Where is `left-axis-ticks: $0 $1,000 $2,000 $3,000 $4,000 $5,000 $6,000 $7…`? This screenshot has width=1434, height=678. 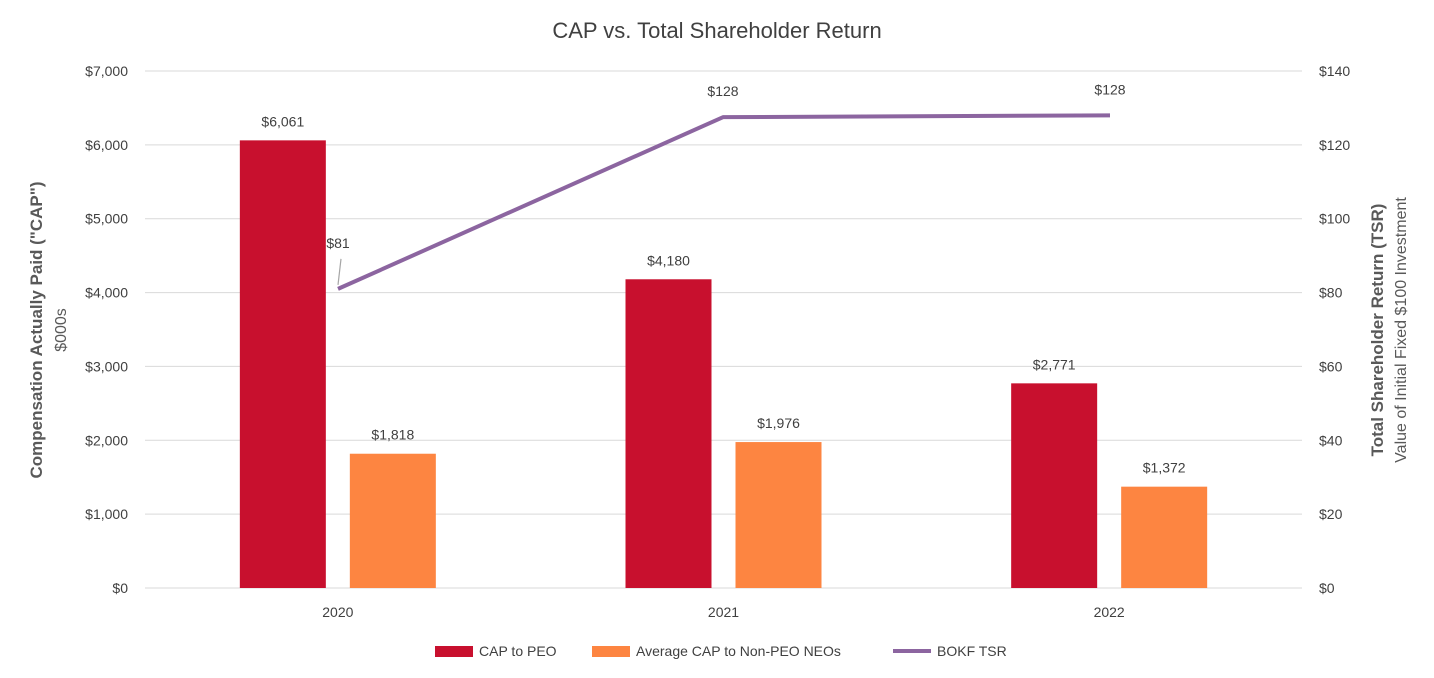 left-axis-ticks: $0 $1,000 $2,000 $3,000 $4,000 $5,000 $6,000 $7… is located at coordinates (106, 329).